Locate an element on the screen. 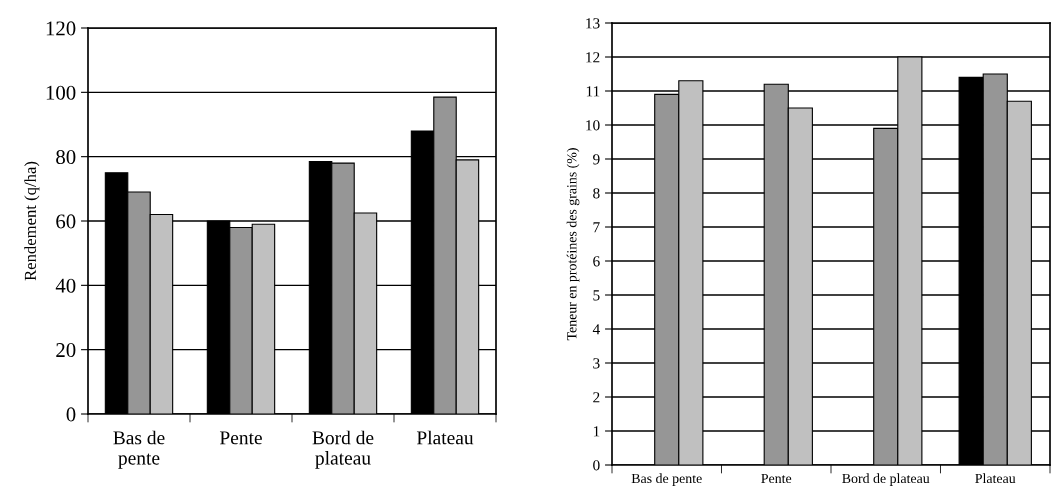 This screenshot has height=500, width=1054. y-tick-label: 9 is located at coordinates (596, 159).